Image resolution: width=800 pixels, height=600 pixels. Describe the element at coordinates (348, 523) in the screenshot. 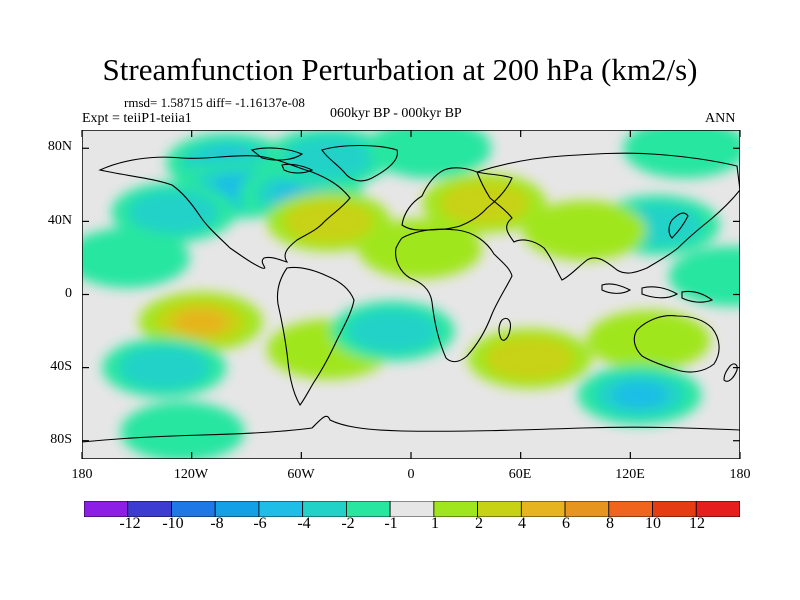

I see `colorbar-label: -2` at that location.